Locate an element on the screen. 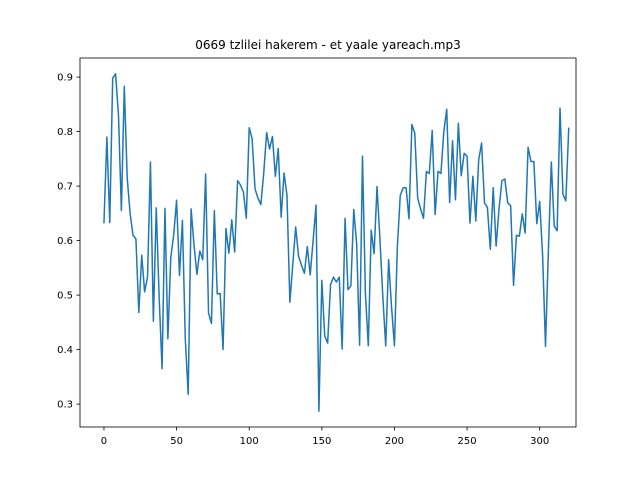 The height and width of the screenshot is (480, 640). x-tick-label: 200 is located at coordinates (394, 441).